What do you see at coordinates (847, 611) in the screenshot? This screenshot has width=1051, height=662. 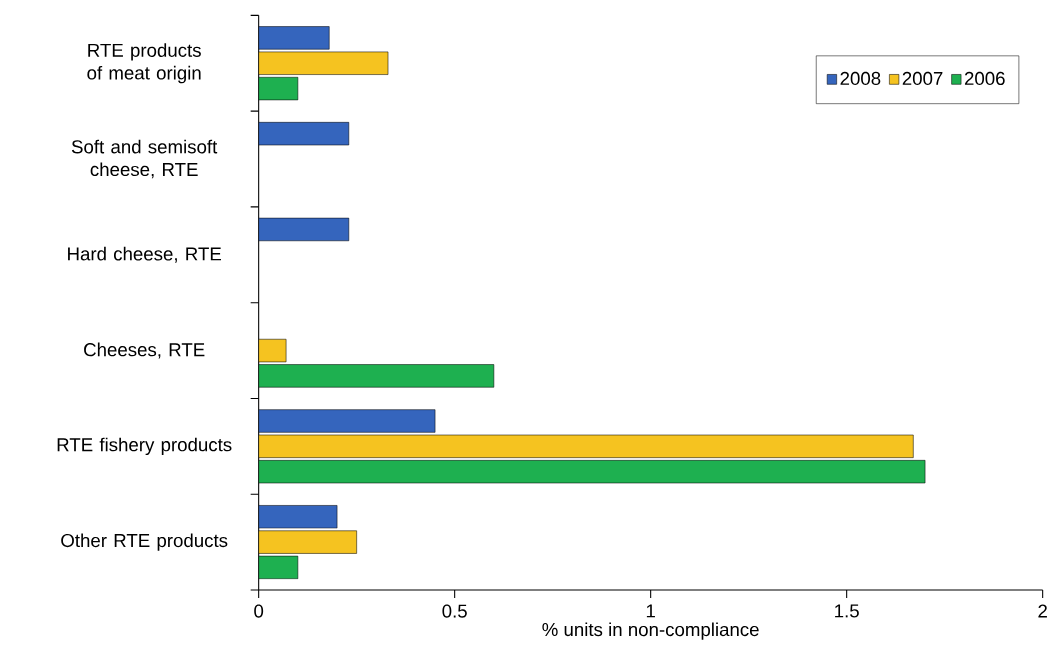 I see `x-tick-label: 1.5` at bounding box center [847, 611].